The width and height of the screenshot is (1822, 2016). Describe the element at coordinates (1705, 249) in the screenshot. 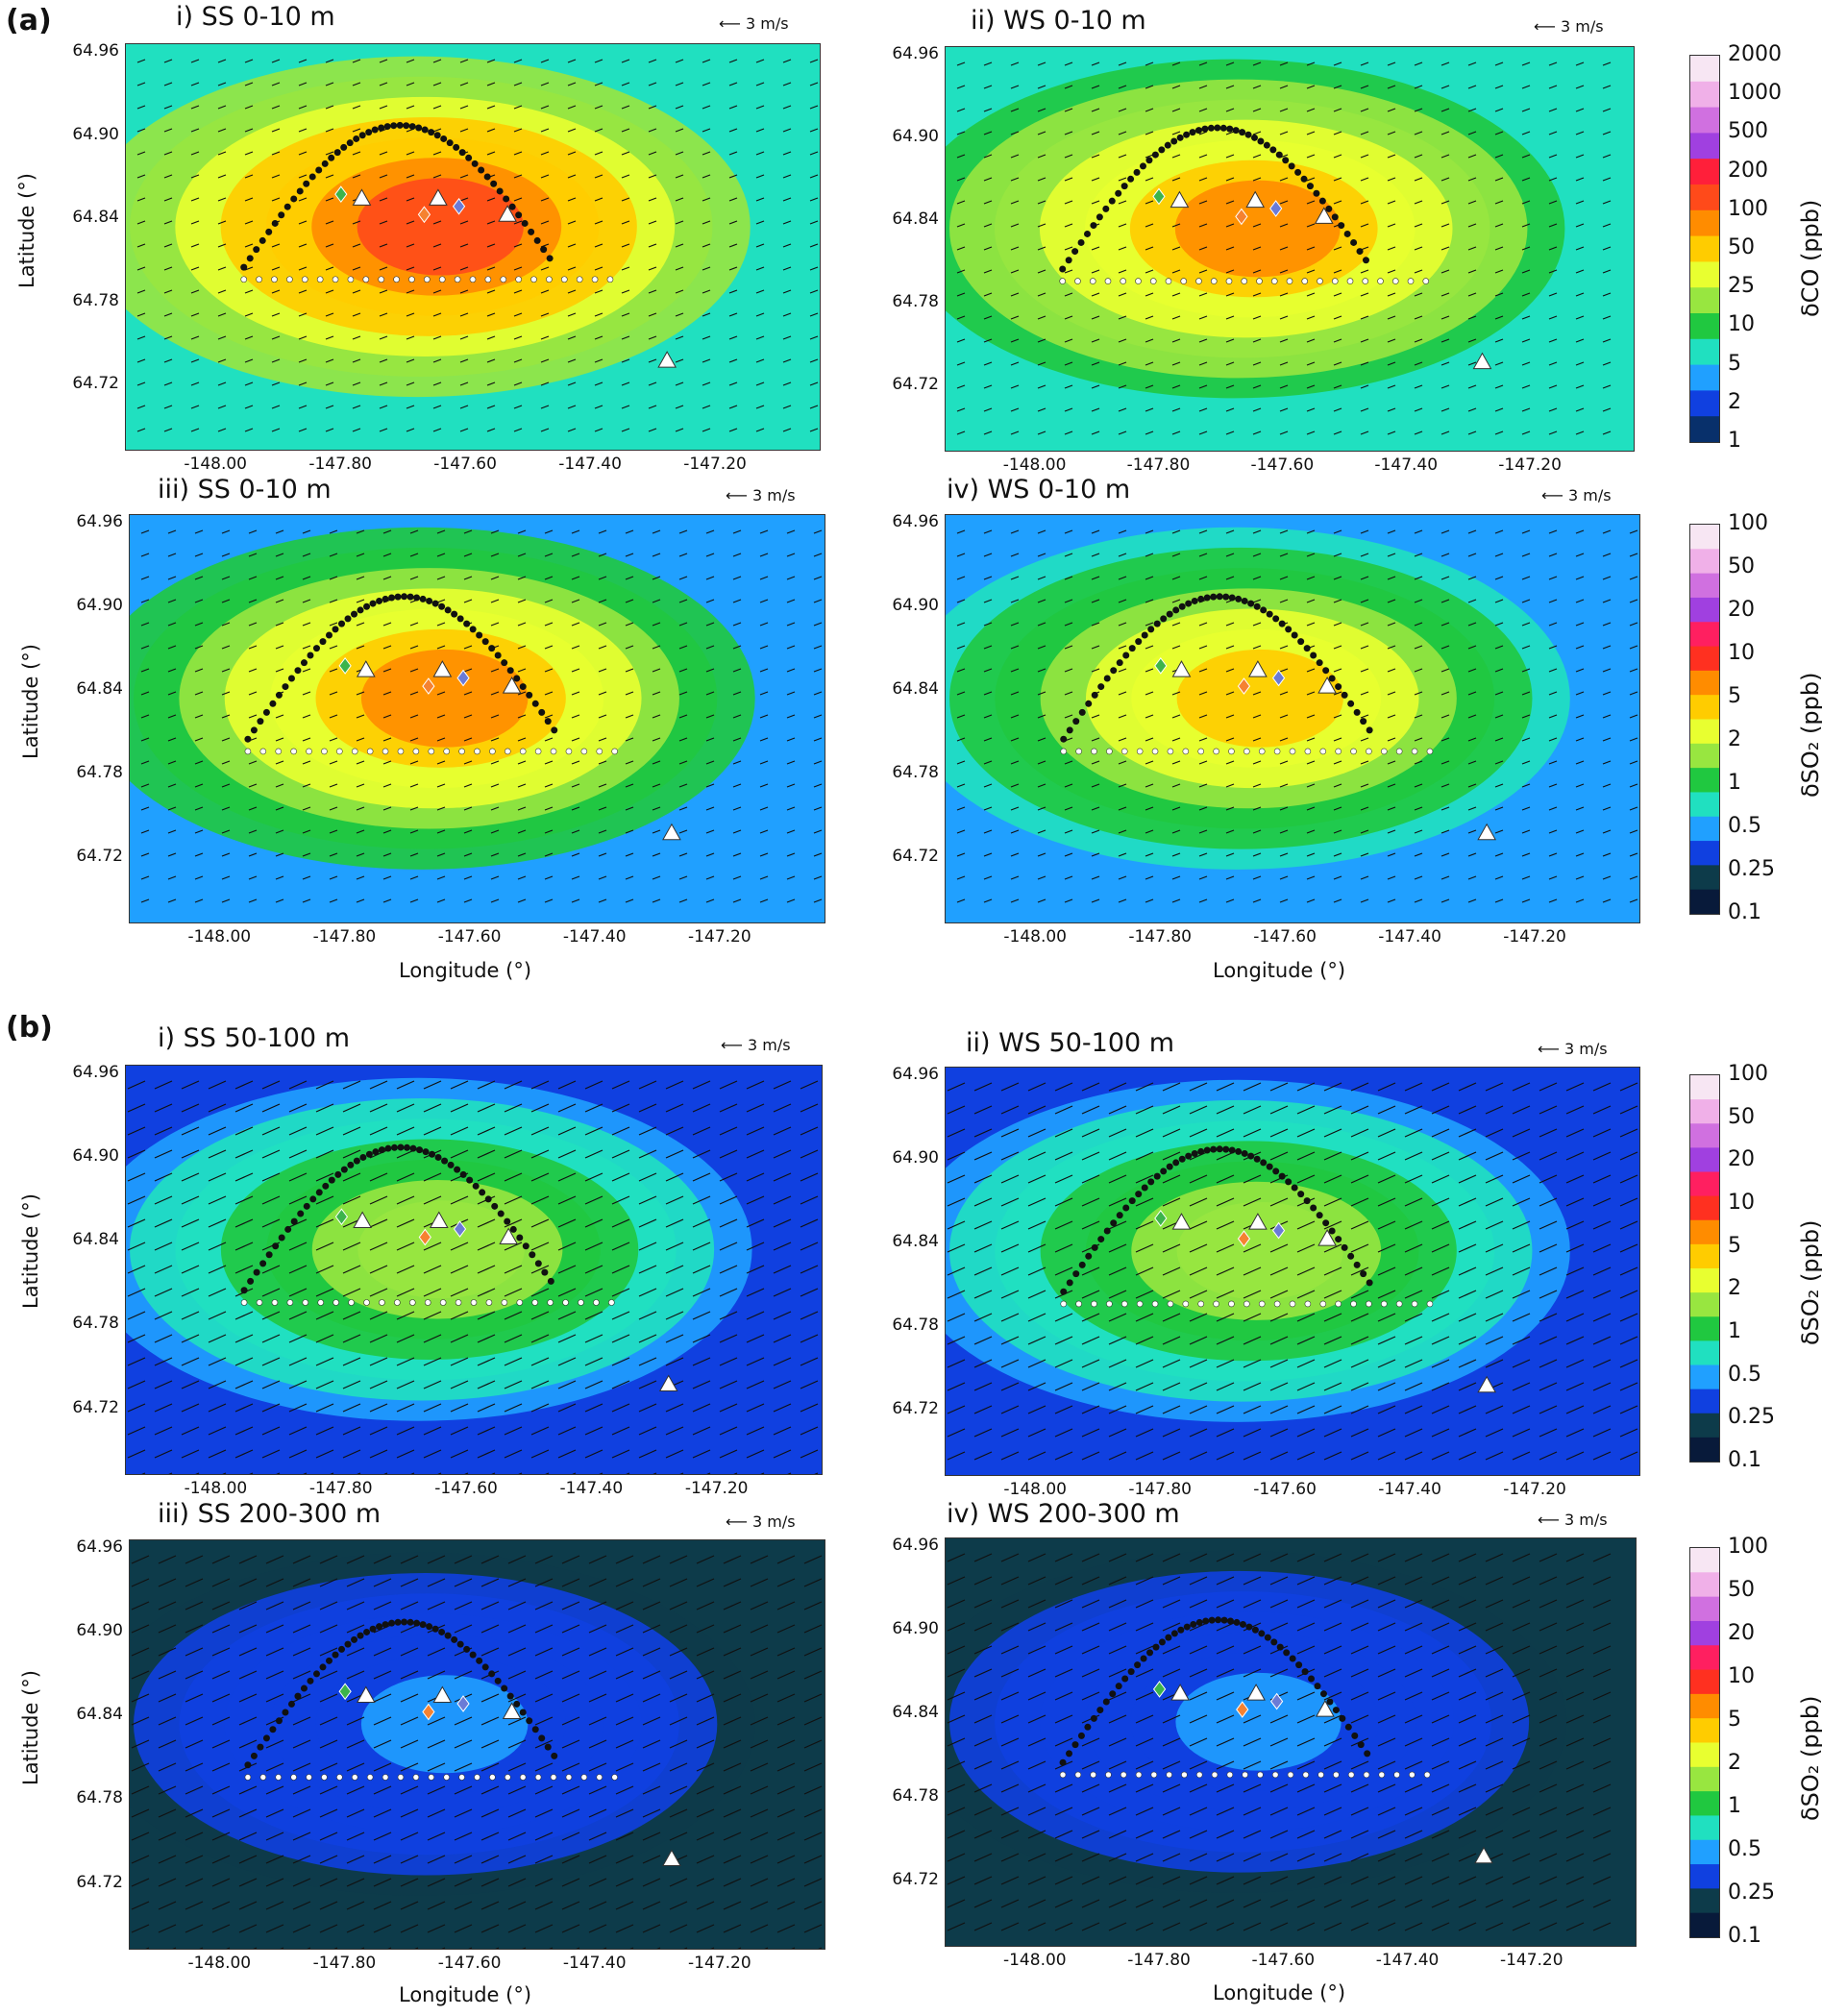

I see `colorbar-co` at that location.